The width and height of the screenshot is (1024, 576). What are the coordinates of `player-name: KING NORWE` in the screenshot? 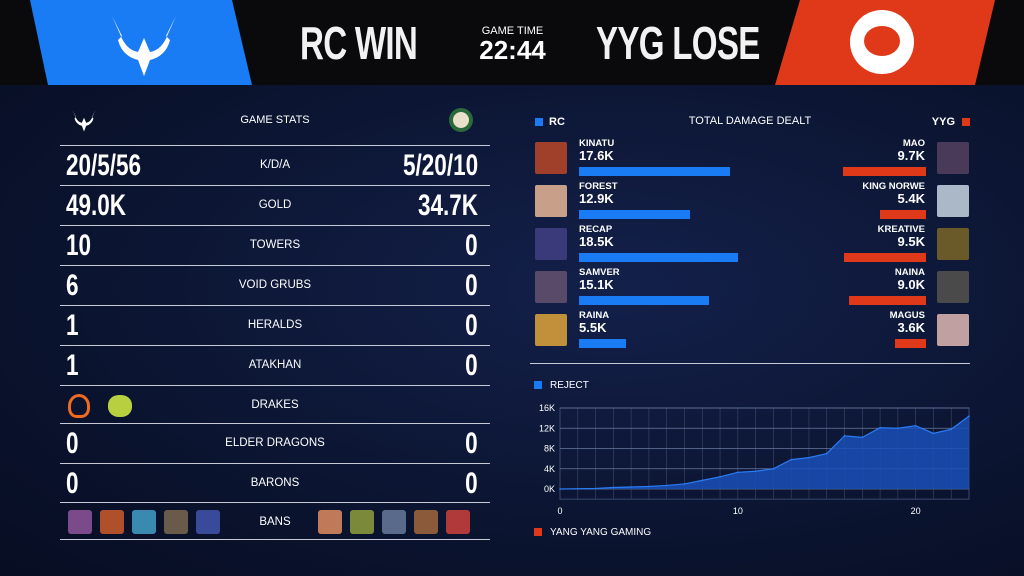 It's located at (893, 186).